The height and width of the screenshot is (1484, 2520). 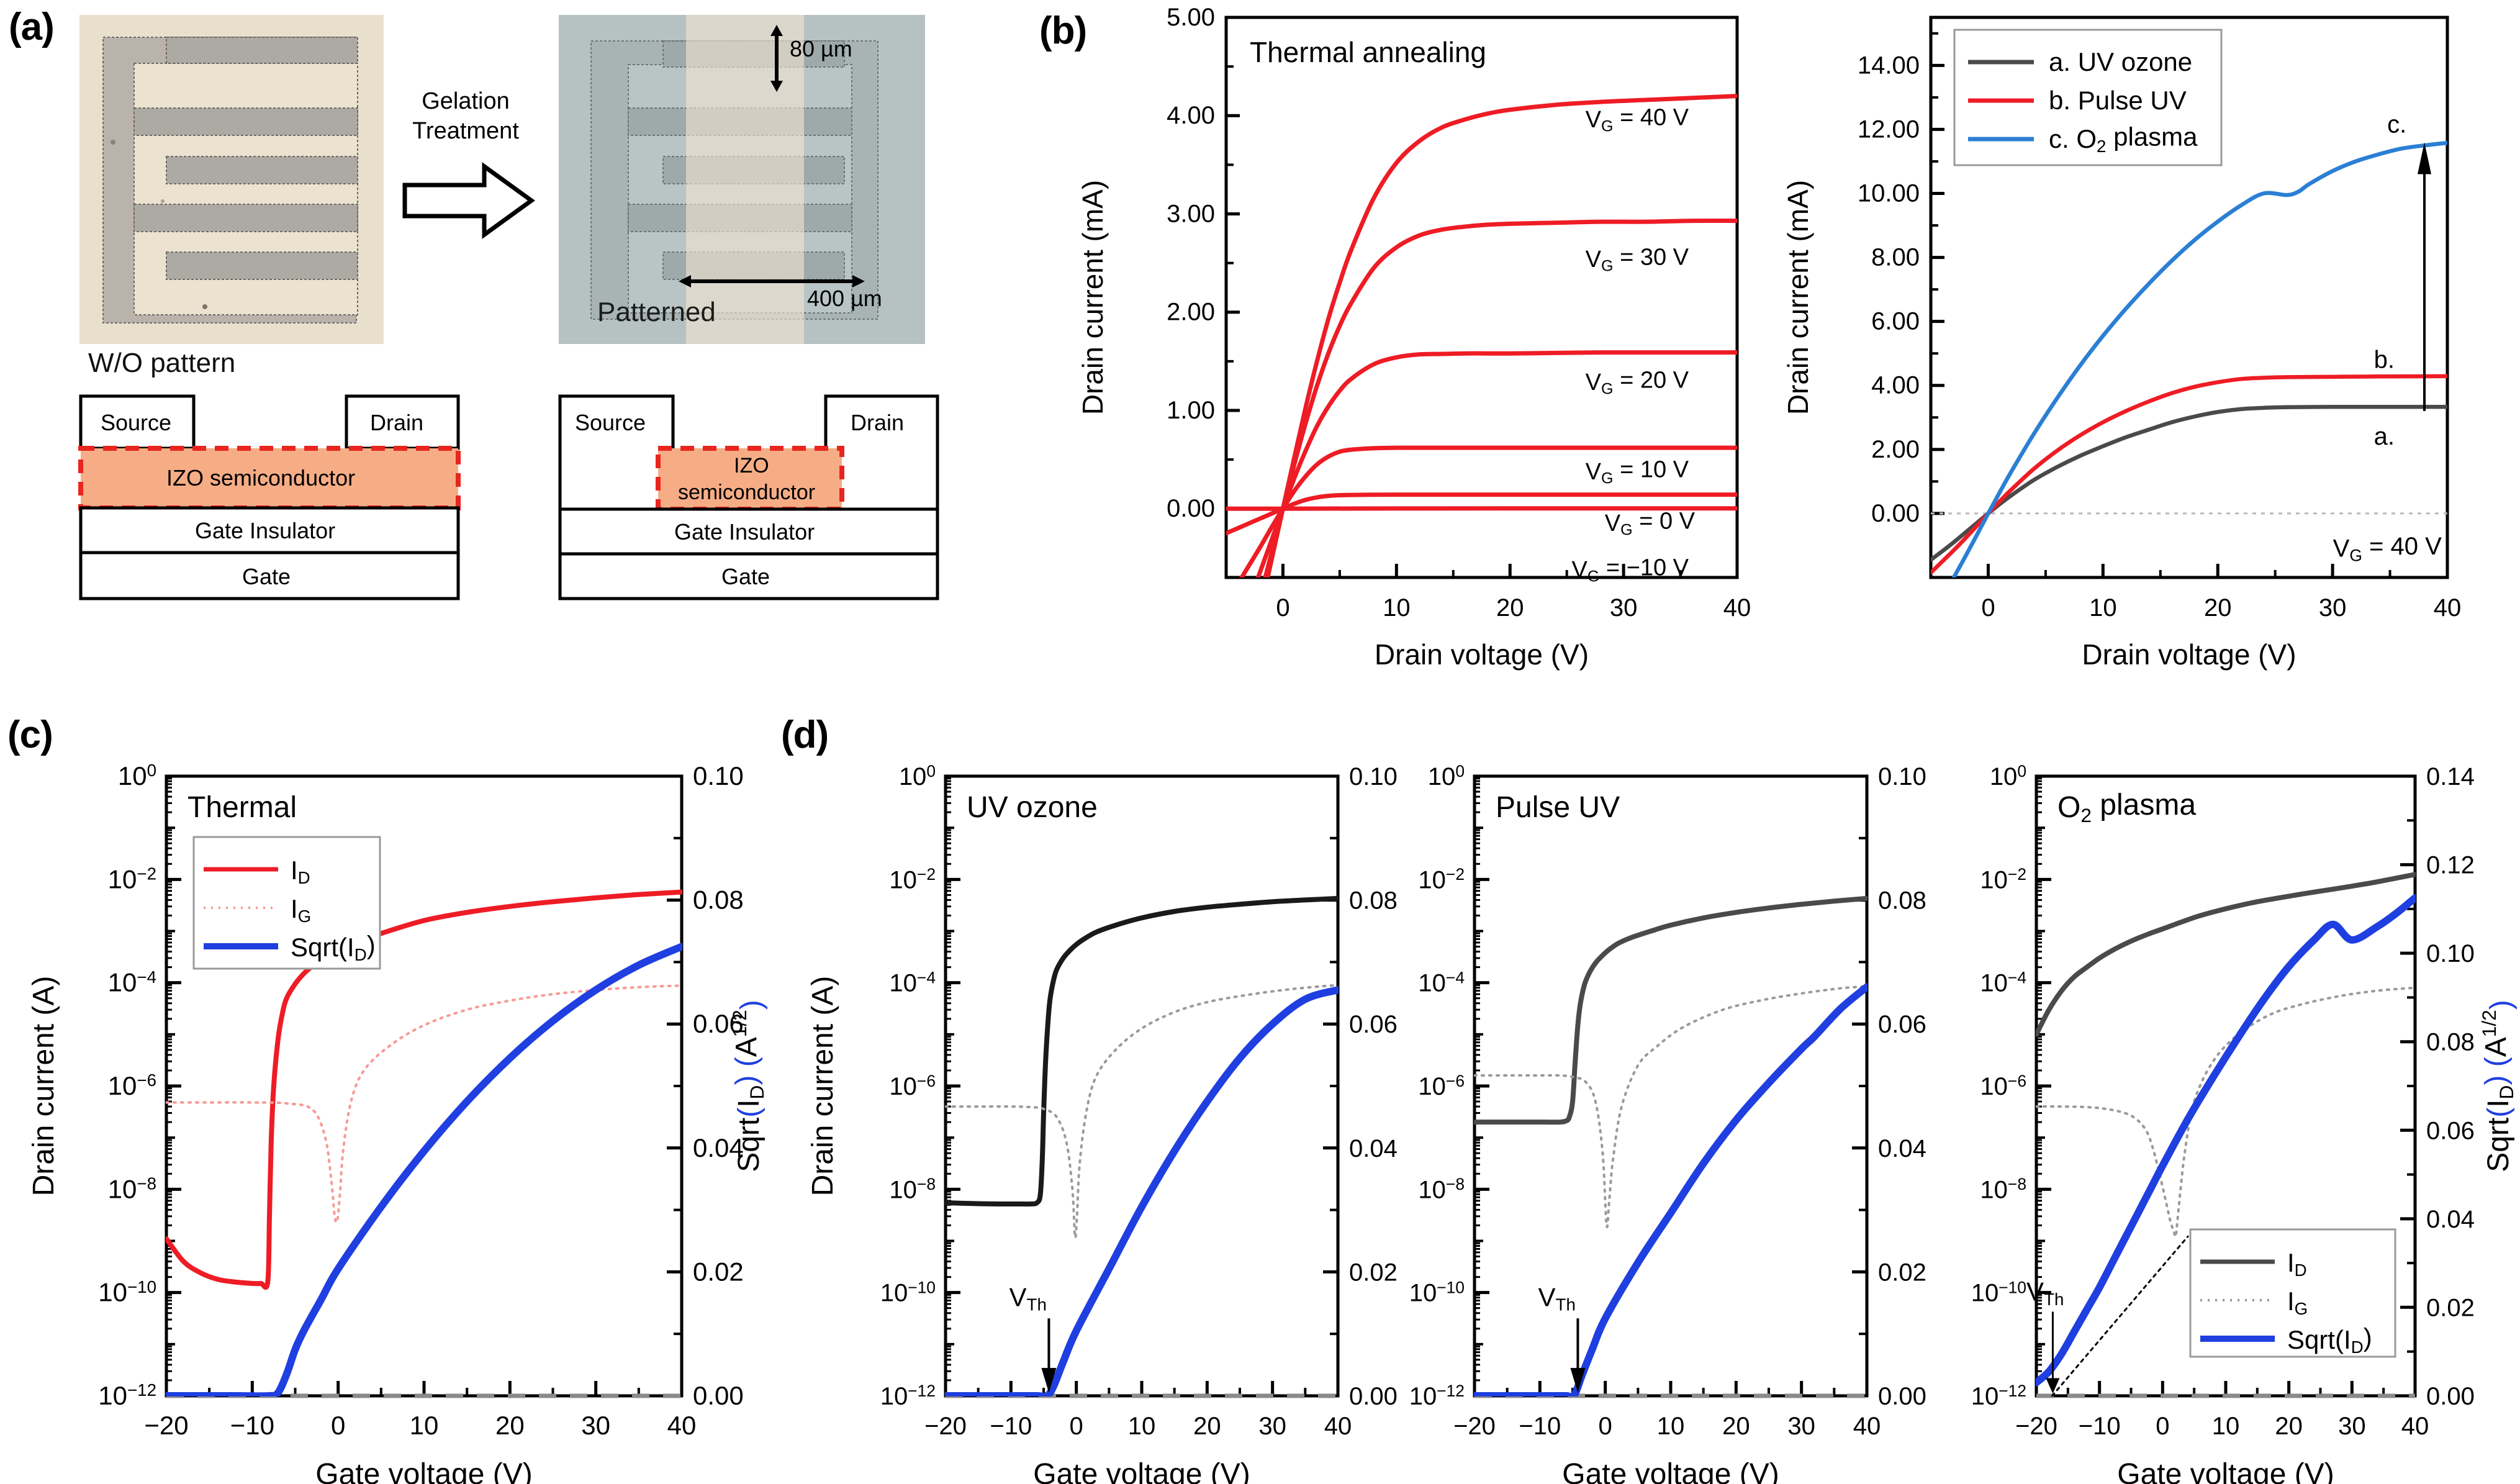 I want to click on y-tick-label-left: 10⁻⁸, so click(x=1441, y=1189).